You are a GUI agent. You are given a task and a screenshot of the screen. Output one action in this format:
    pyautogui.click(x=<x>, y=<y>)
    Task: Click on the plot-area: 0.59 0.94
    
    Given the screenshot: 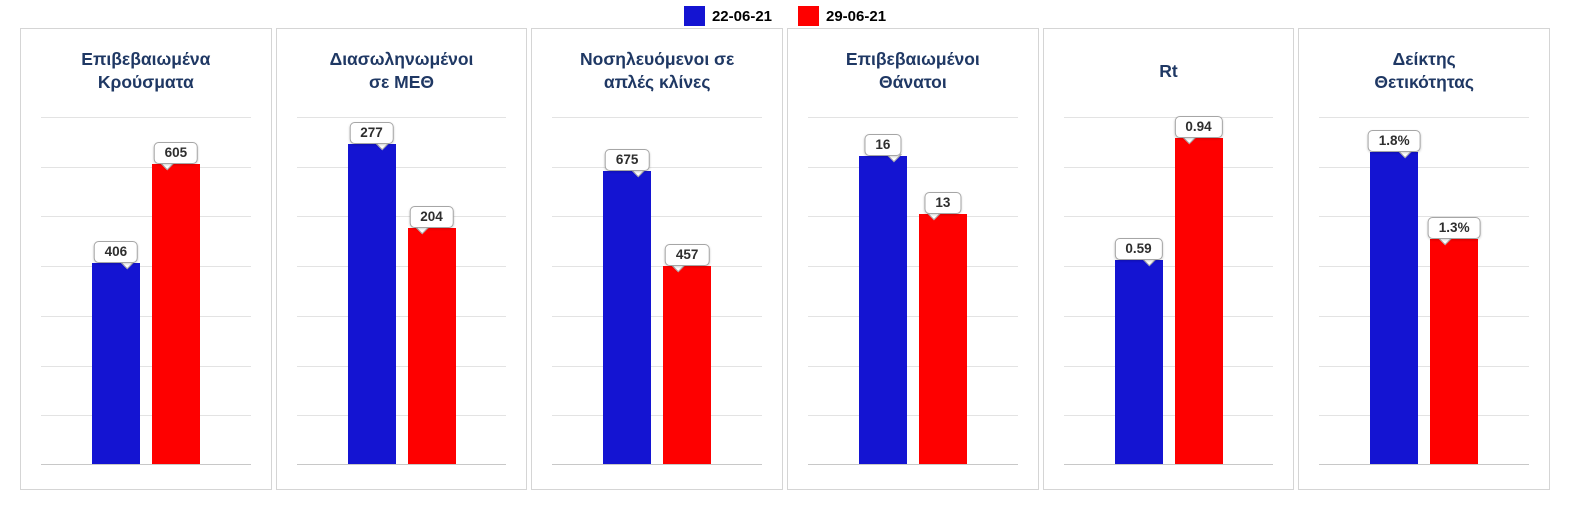 What is the action you would take?
    pyautogui.click(x=1168, y=290)
    